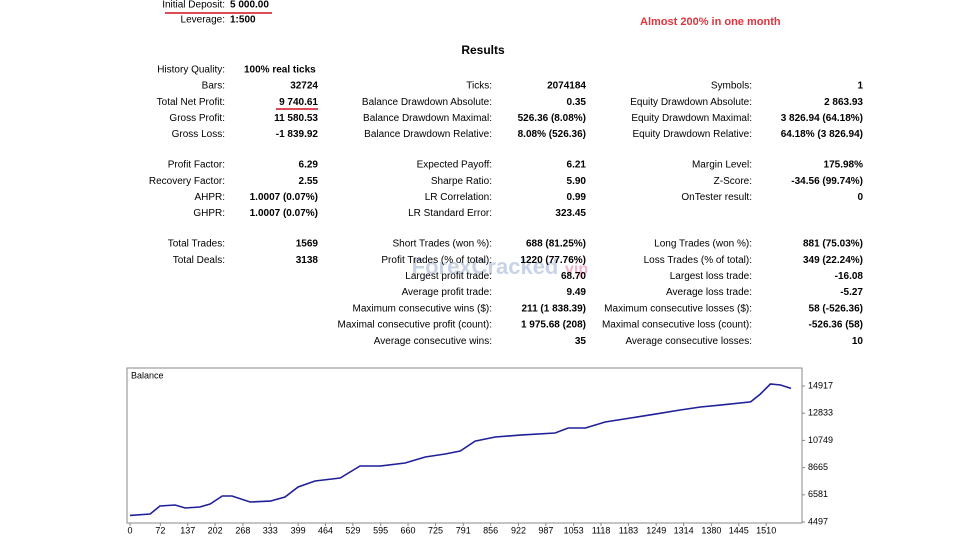 The image size is (960, 540). I want to click on row-value: 1 975.68 (208), so click(553, 325).